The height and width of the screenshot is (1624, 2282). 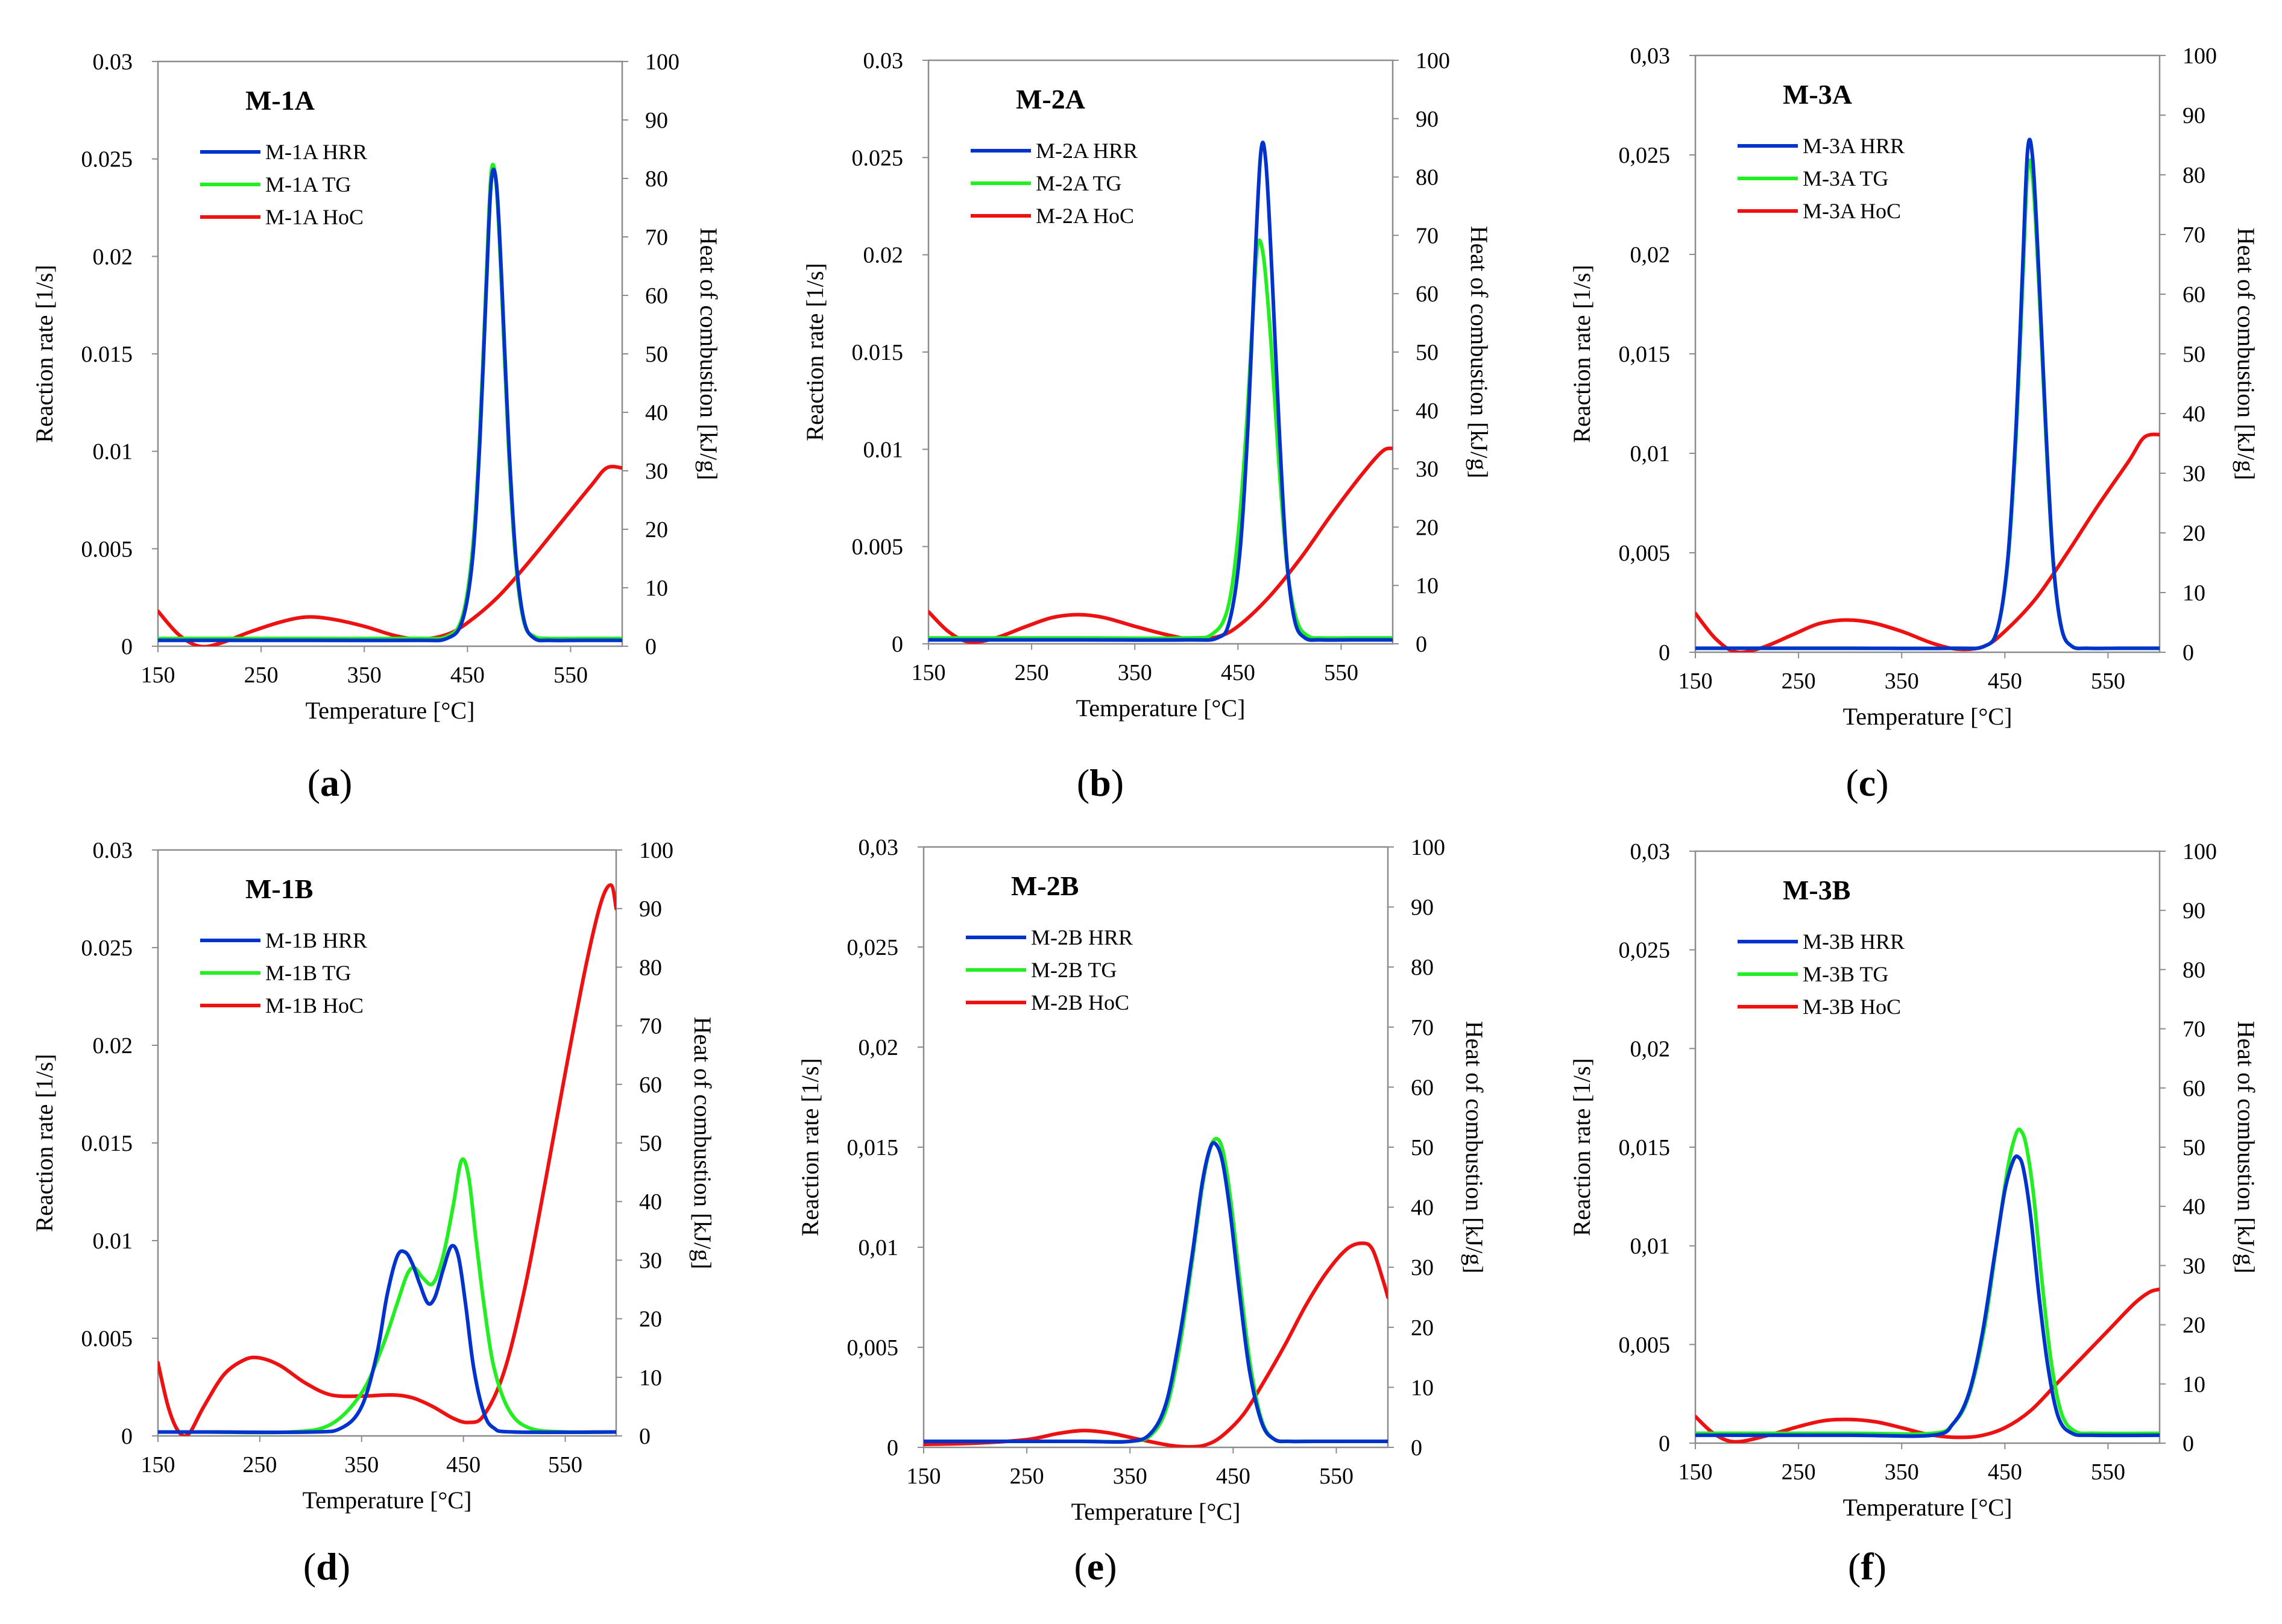 I want to click on legend-label: M-2B HRR, so click(x=1082, y=937).